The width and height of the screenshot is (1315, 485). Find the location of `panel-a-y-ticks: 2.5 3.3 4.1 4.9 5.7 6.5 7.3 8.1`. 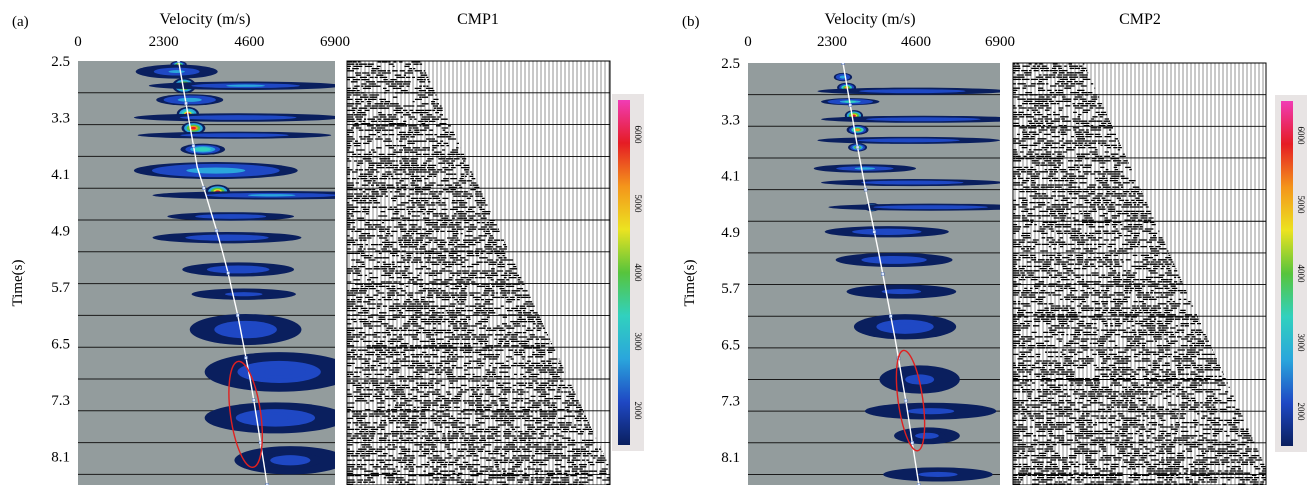

panel-a-y-ticks: 2.5 3.3 4.1 4.9 5.7 6.5 7.3 8.1 is located at coordinates (60, 260).